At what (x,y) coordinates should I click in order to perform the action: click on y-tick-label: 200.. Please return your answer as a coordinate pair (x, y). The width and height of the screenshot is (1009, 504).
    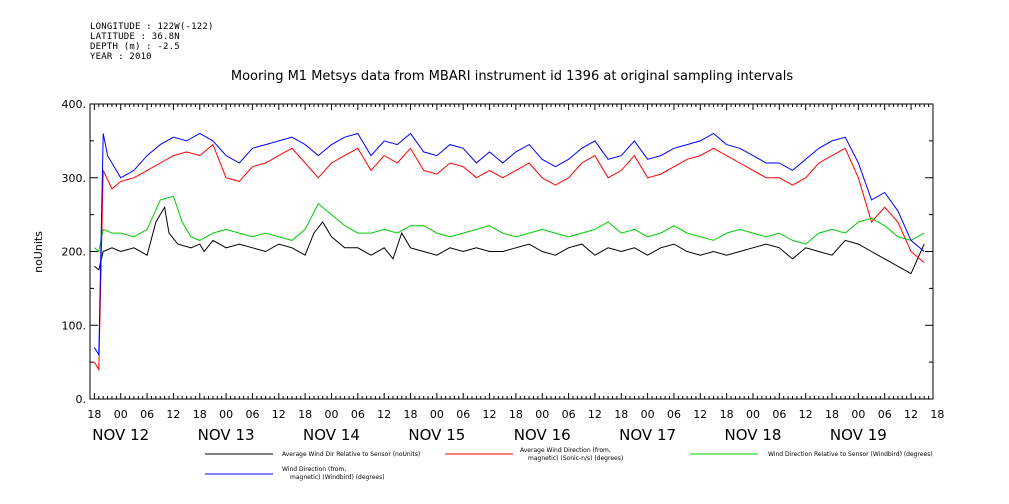
    Looking at the image, I should click on (74, 252).